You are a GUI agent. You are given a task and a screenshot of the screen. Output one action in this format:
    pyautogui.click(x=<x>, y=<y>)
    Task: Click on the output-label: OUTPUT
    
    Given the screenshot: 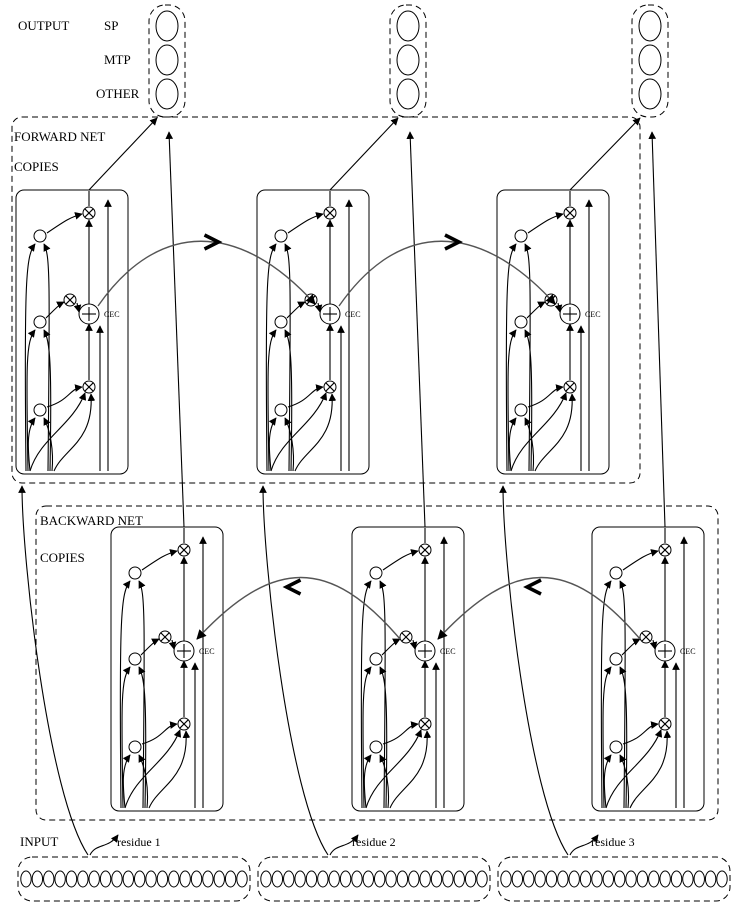 What is the action you would take?
    pyautogui.click(x=43, y=25)
    